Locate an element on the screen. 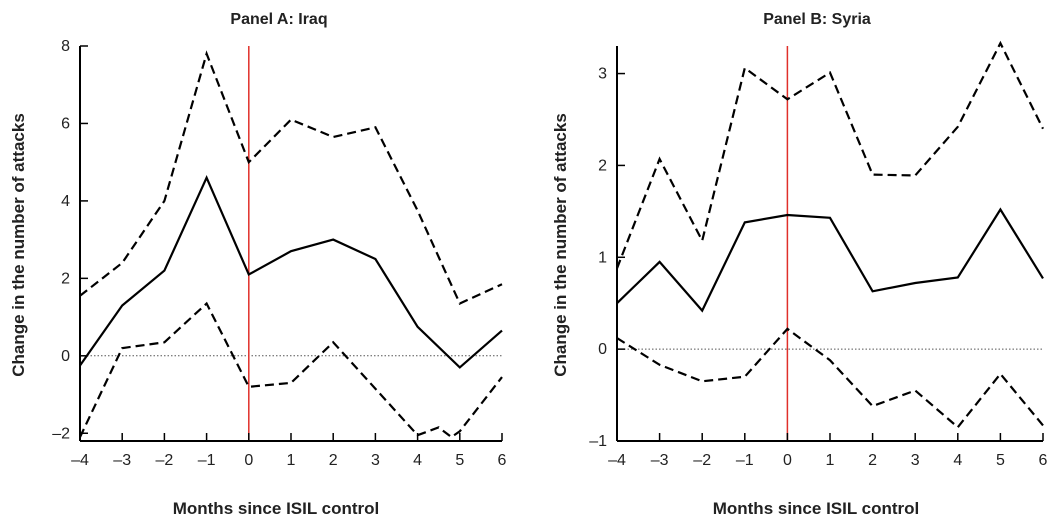  panel-a-y-tick-label: 6 is located at coordinates (65, 123).